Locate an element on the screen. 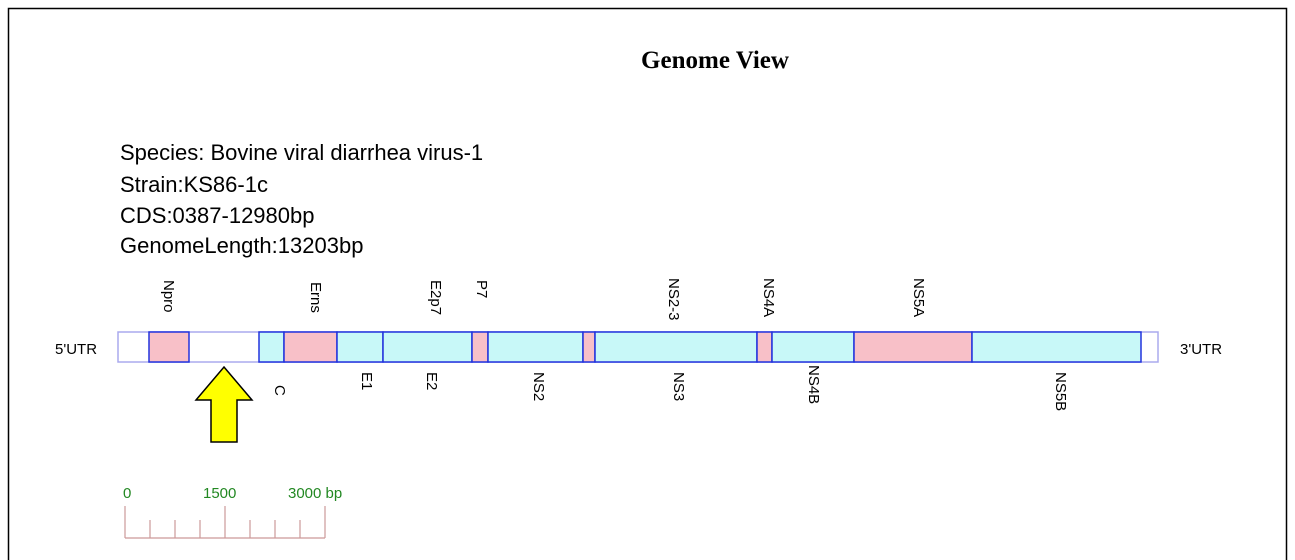 This screenshot has width=1295, height=560. gene-label: NS5B is located at coordinates (1060, 391).